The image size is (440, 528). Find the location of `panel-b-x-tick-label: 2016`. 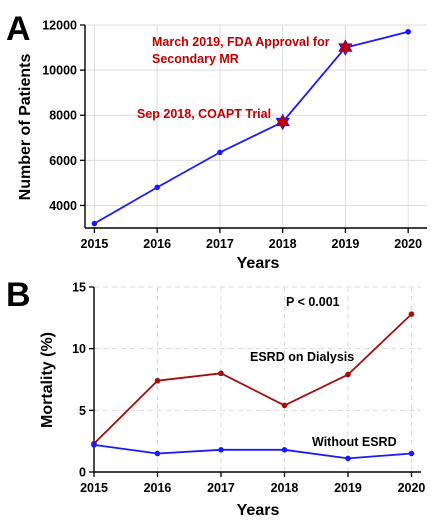

panel-b-x-tick-label: 2016 is located at coordinates (158, 488).